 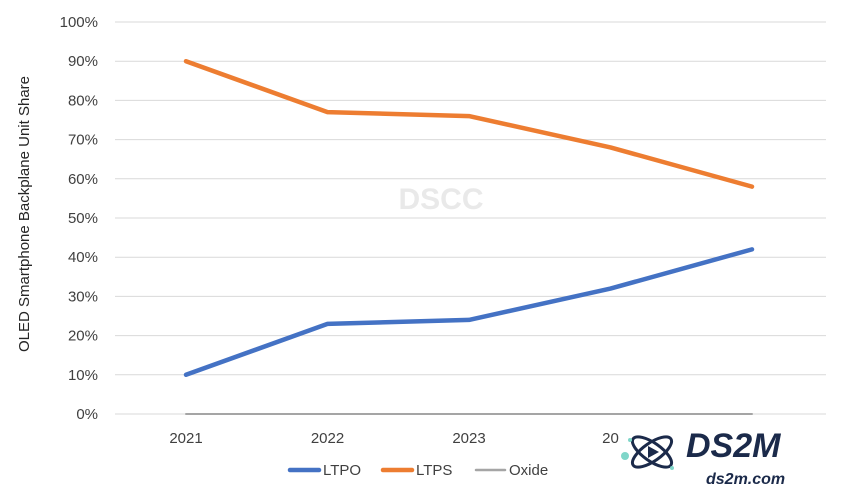 I want to click on y-axis-ticks: 0% 10% 20% 30% 40% 50% 60% 70% 80% 90% 100%, so click(x=79, y=218).